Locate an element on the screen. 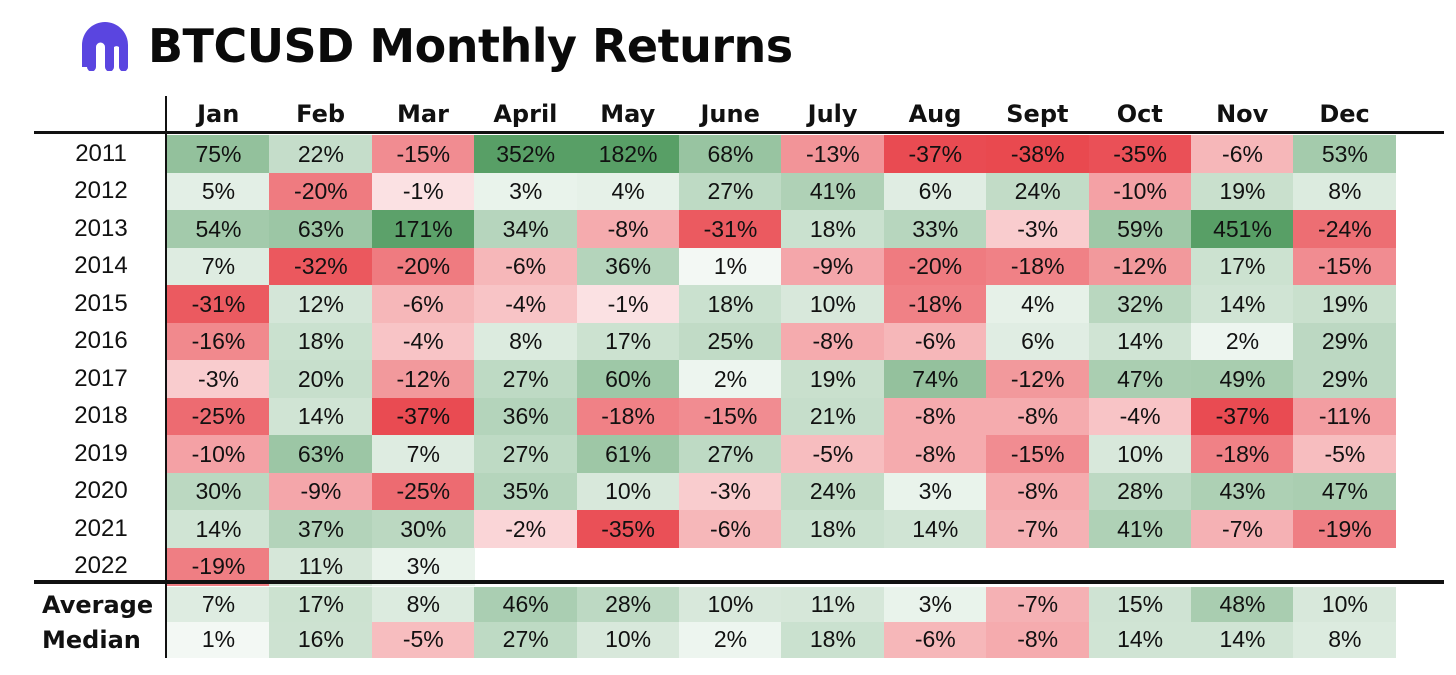 The image size is (1456, 675). heatmap-cell: 28% is located at coordinates (1140, 491).